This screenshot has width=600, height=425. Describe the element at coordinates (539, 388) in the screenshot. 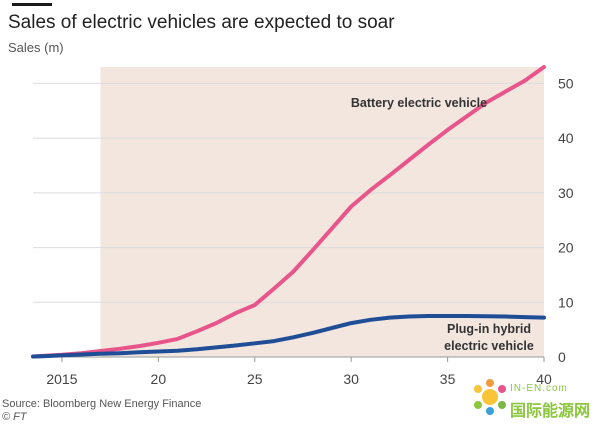

I see `watermark-domain: IN-EN.com` at that location.